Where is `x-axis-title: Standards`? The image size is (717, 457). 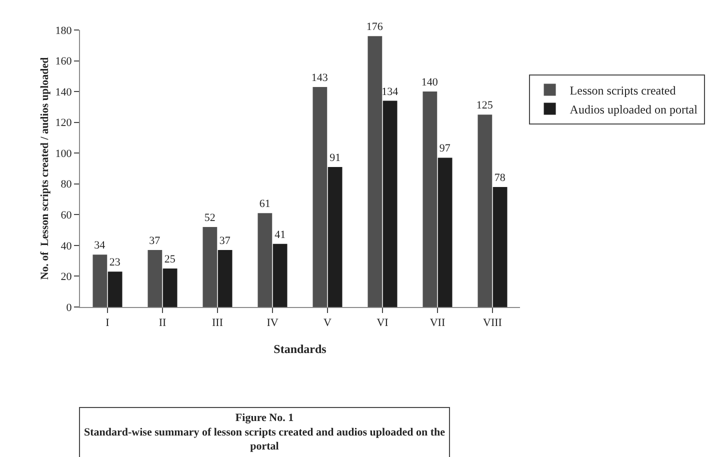 x-axis-title: Standards is located at coordinates (300, 349).